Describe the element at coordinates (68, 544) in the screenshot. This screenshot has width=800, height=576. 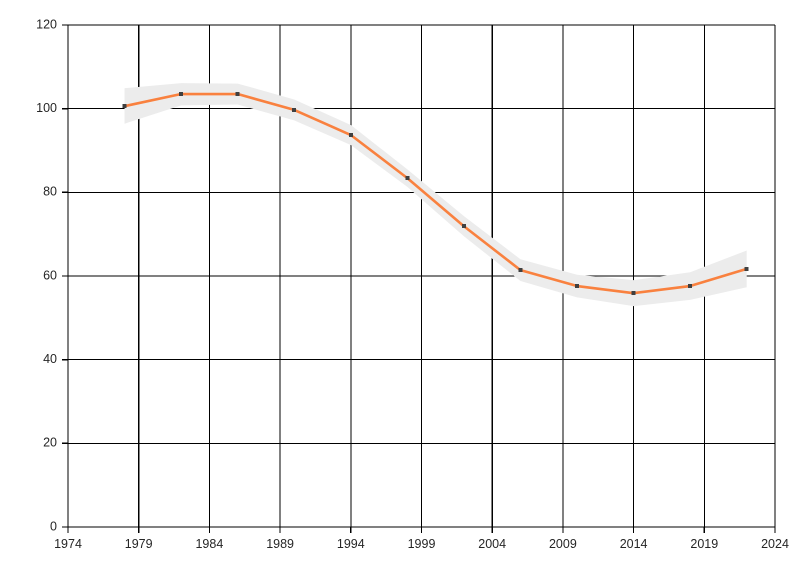
I see `x-tick-label: 1974` at that location.